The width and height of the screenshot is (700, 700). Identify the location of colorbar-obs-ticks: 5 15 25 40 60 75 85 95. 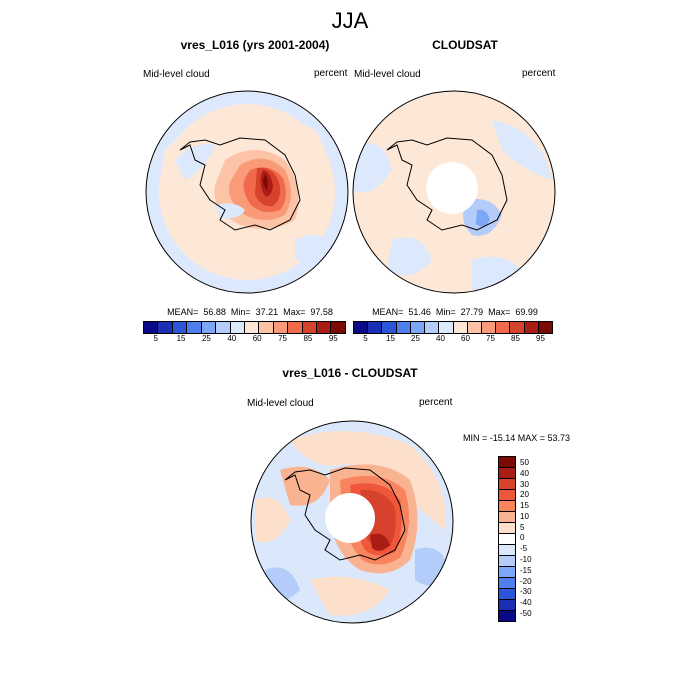
(453, 338).